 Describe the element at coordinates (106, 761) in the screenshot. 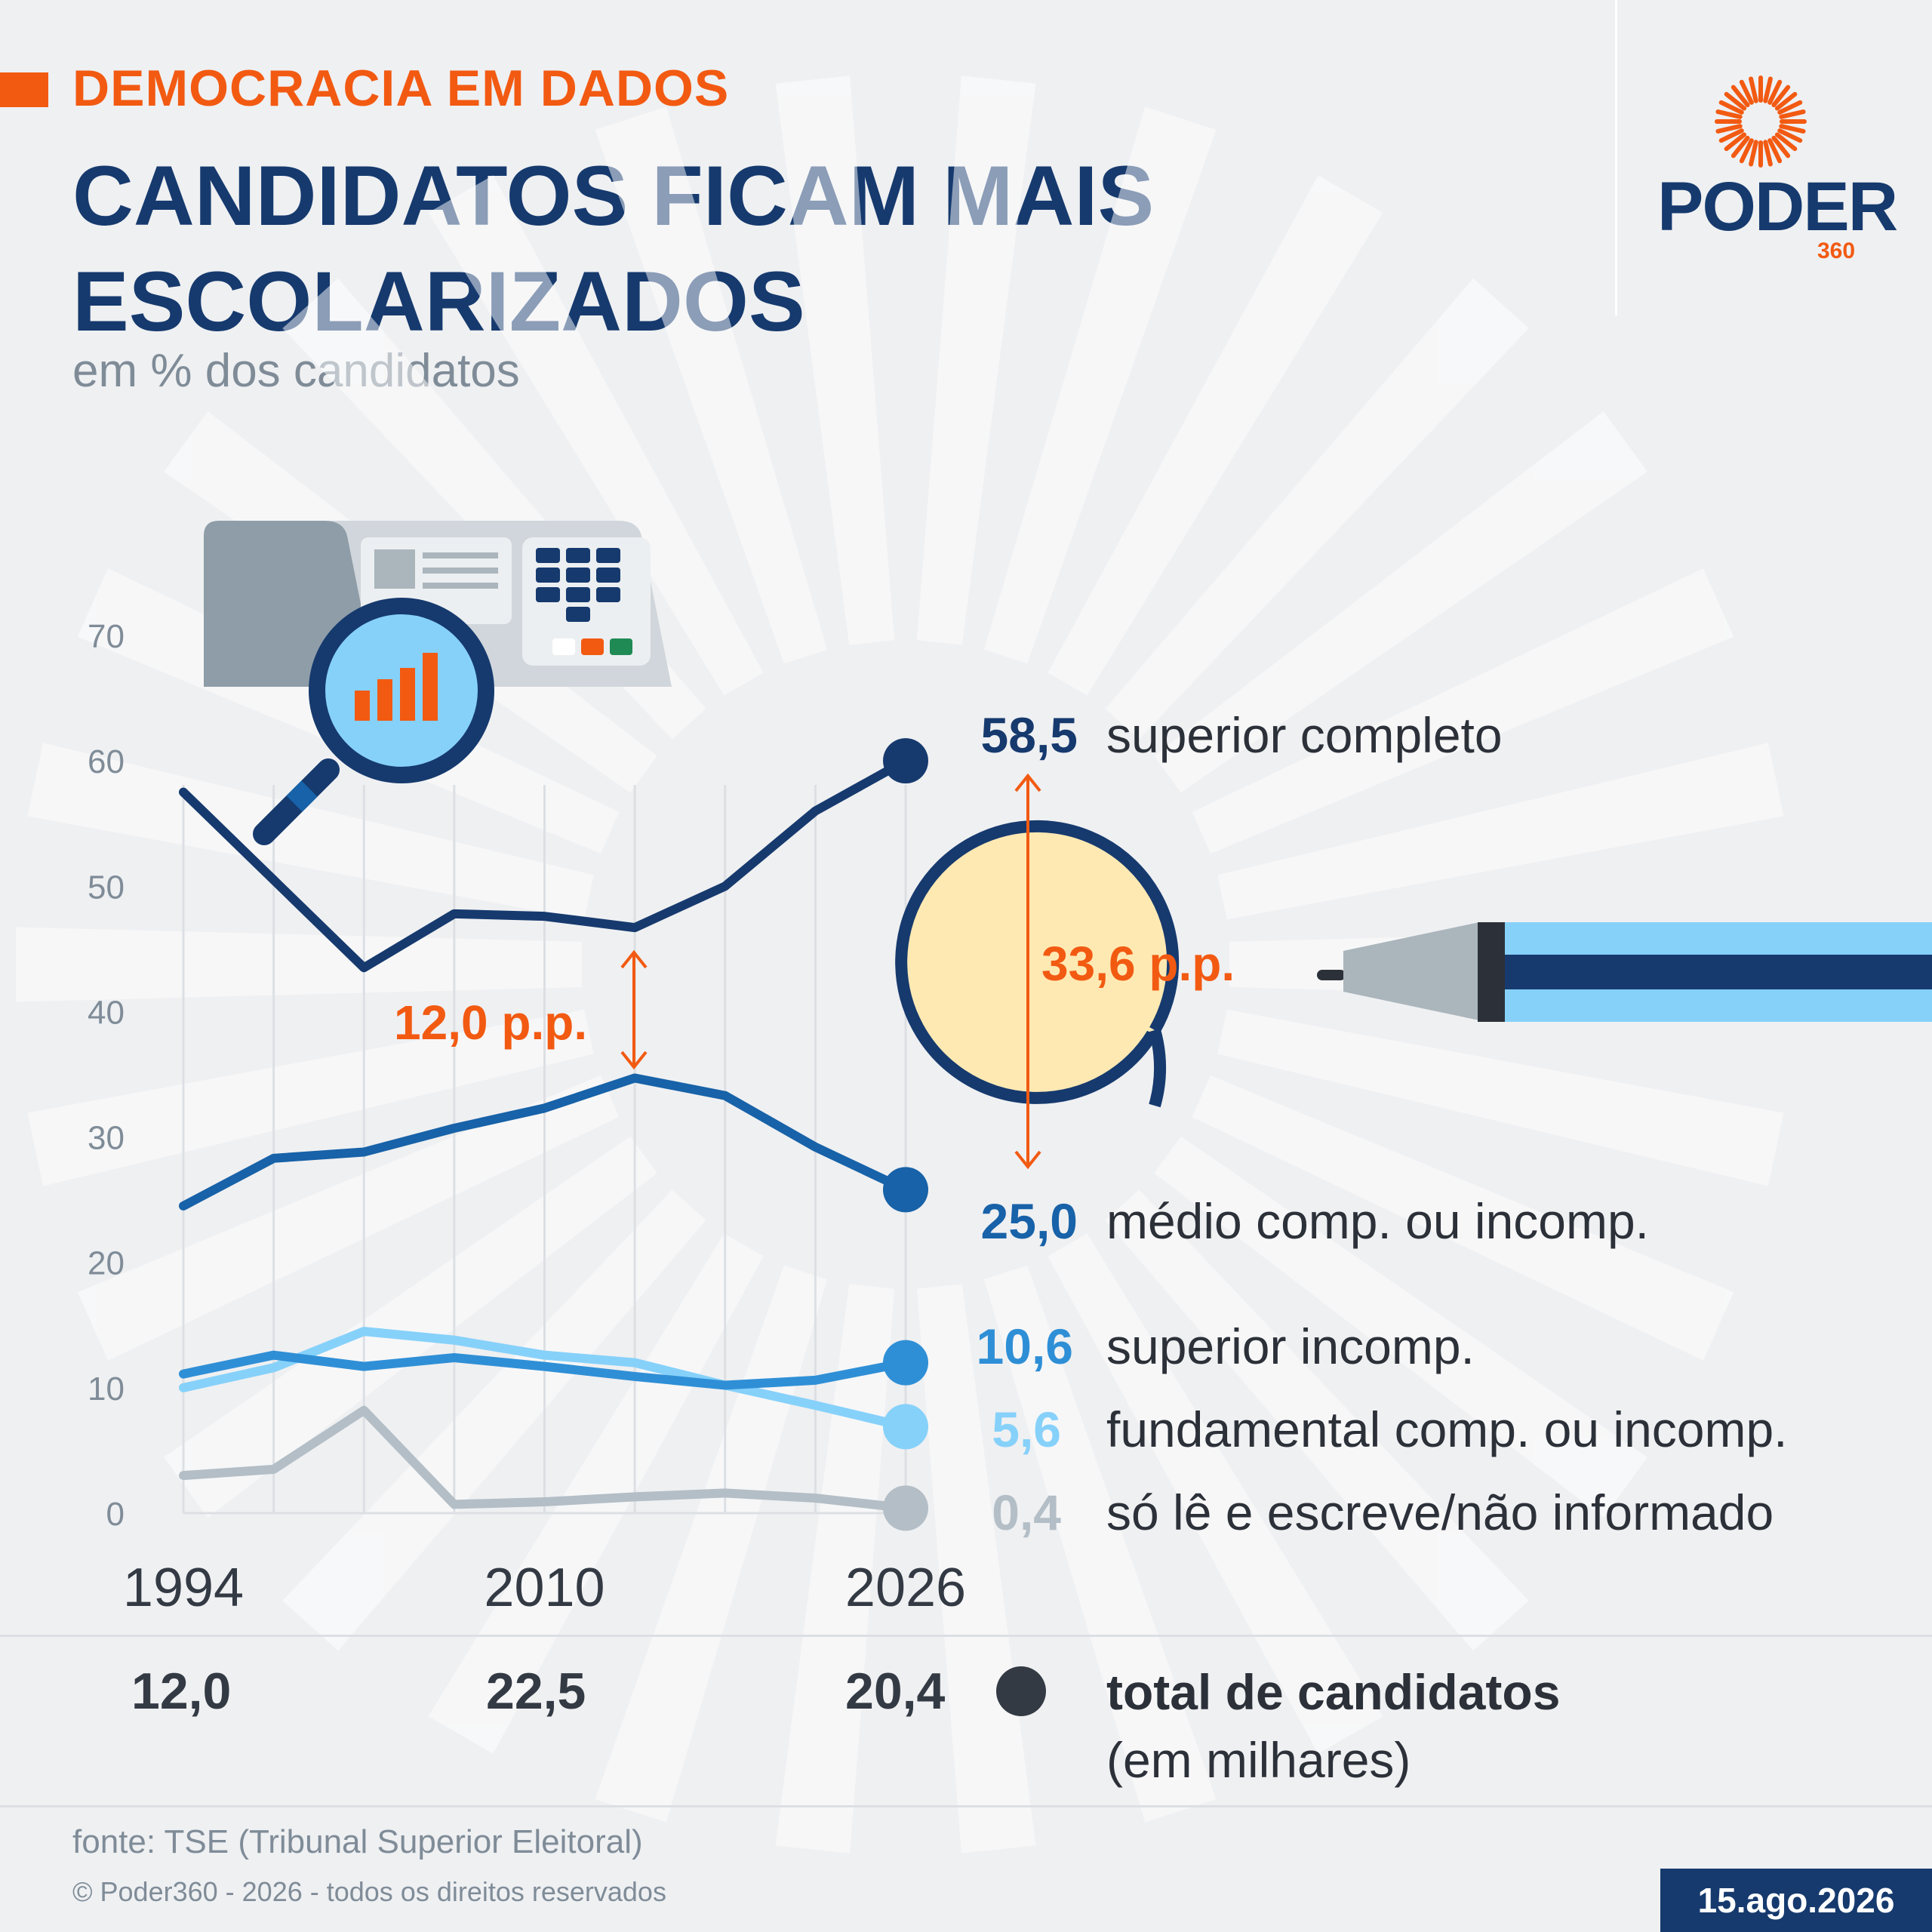

I see `y-tick-label: 60` at that location.